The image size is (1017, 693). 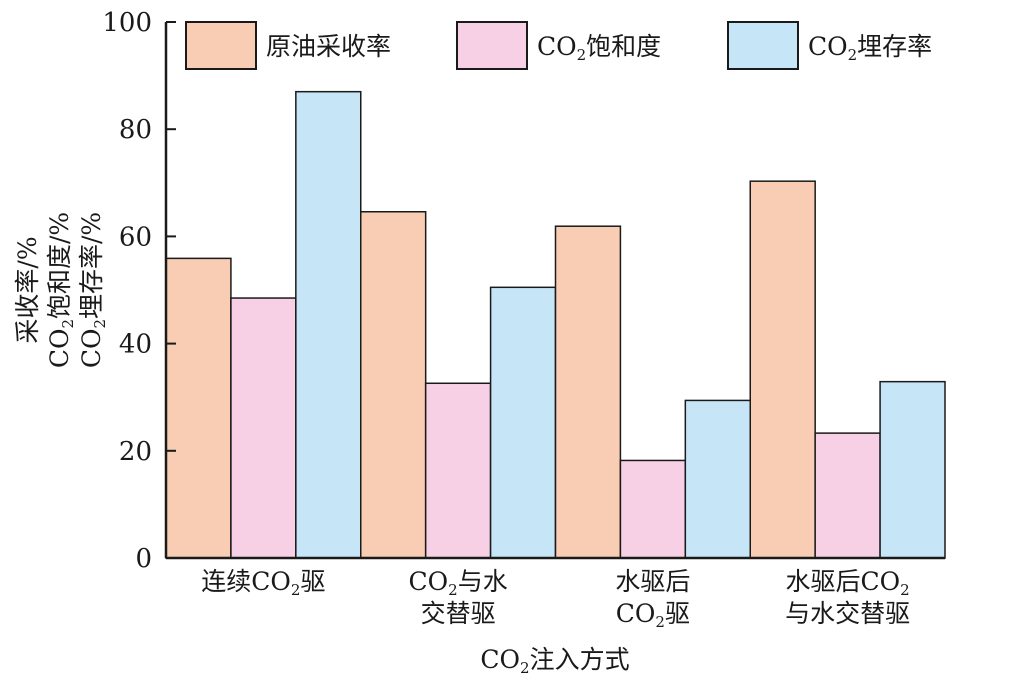 I want to click on y-axis-title: 采收率/%CO2饱和度/%CO2埋存率/%, so click(x=61, y=290).